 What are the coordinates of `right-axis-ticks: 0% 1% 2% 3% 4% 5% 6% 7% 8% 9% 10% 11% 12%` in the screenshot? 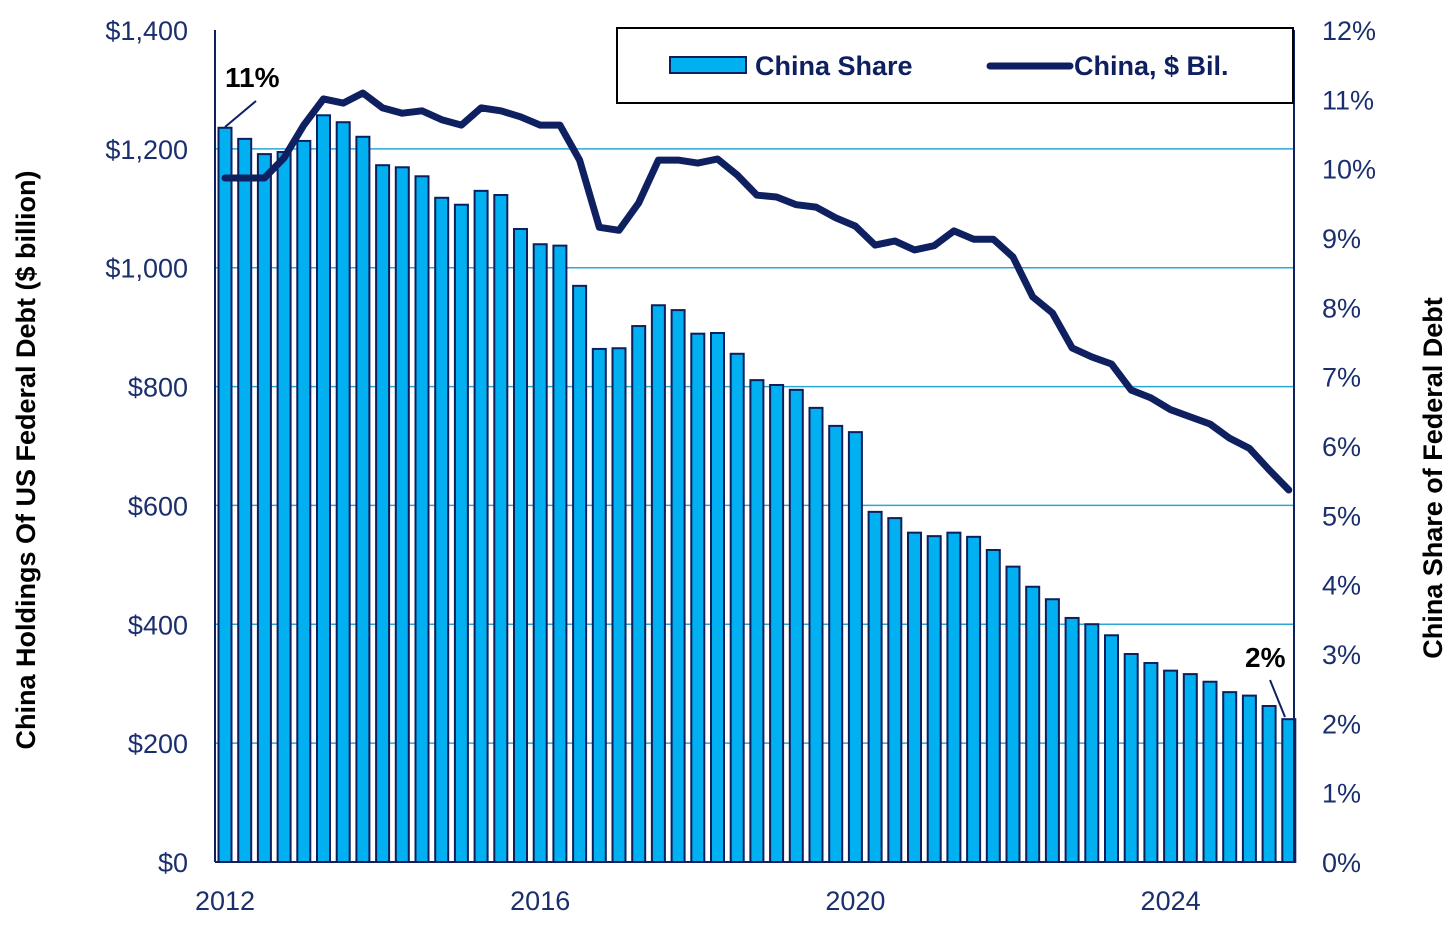 It's located at (1349, 447).